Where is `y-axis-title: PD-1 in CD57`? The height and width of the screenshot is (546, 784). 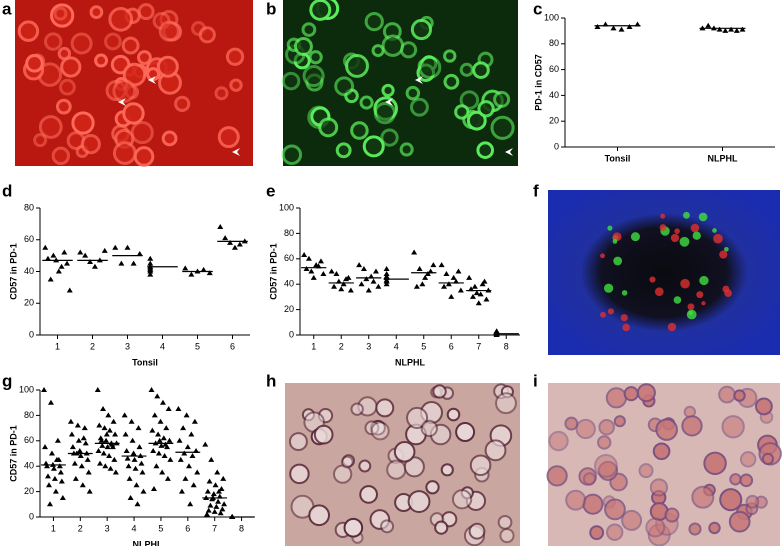 y-axis-title: PD-1 in CD57 is located at coordinates (538, 82).